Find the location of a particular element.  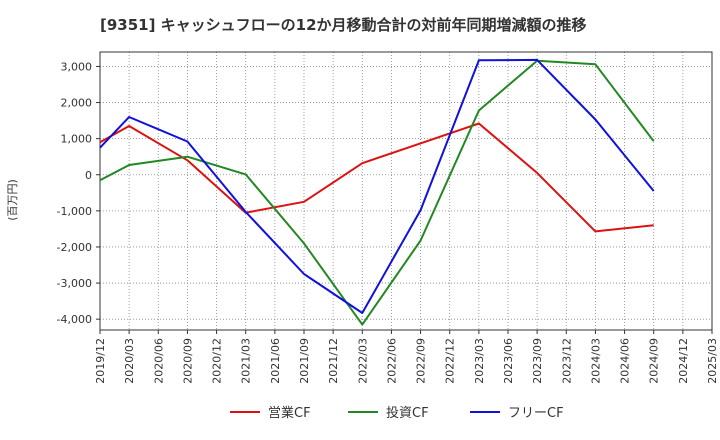

y-tick-label: -1,000 is located at coordinates (74, 211).